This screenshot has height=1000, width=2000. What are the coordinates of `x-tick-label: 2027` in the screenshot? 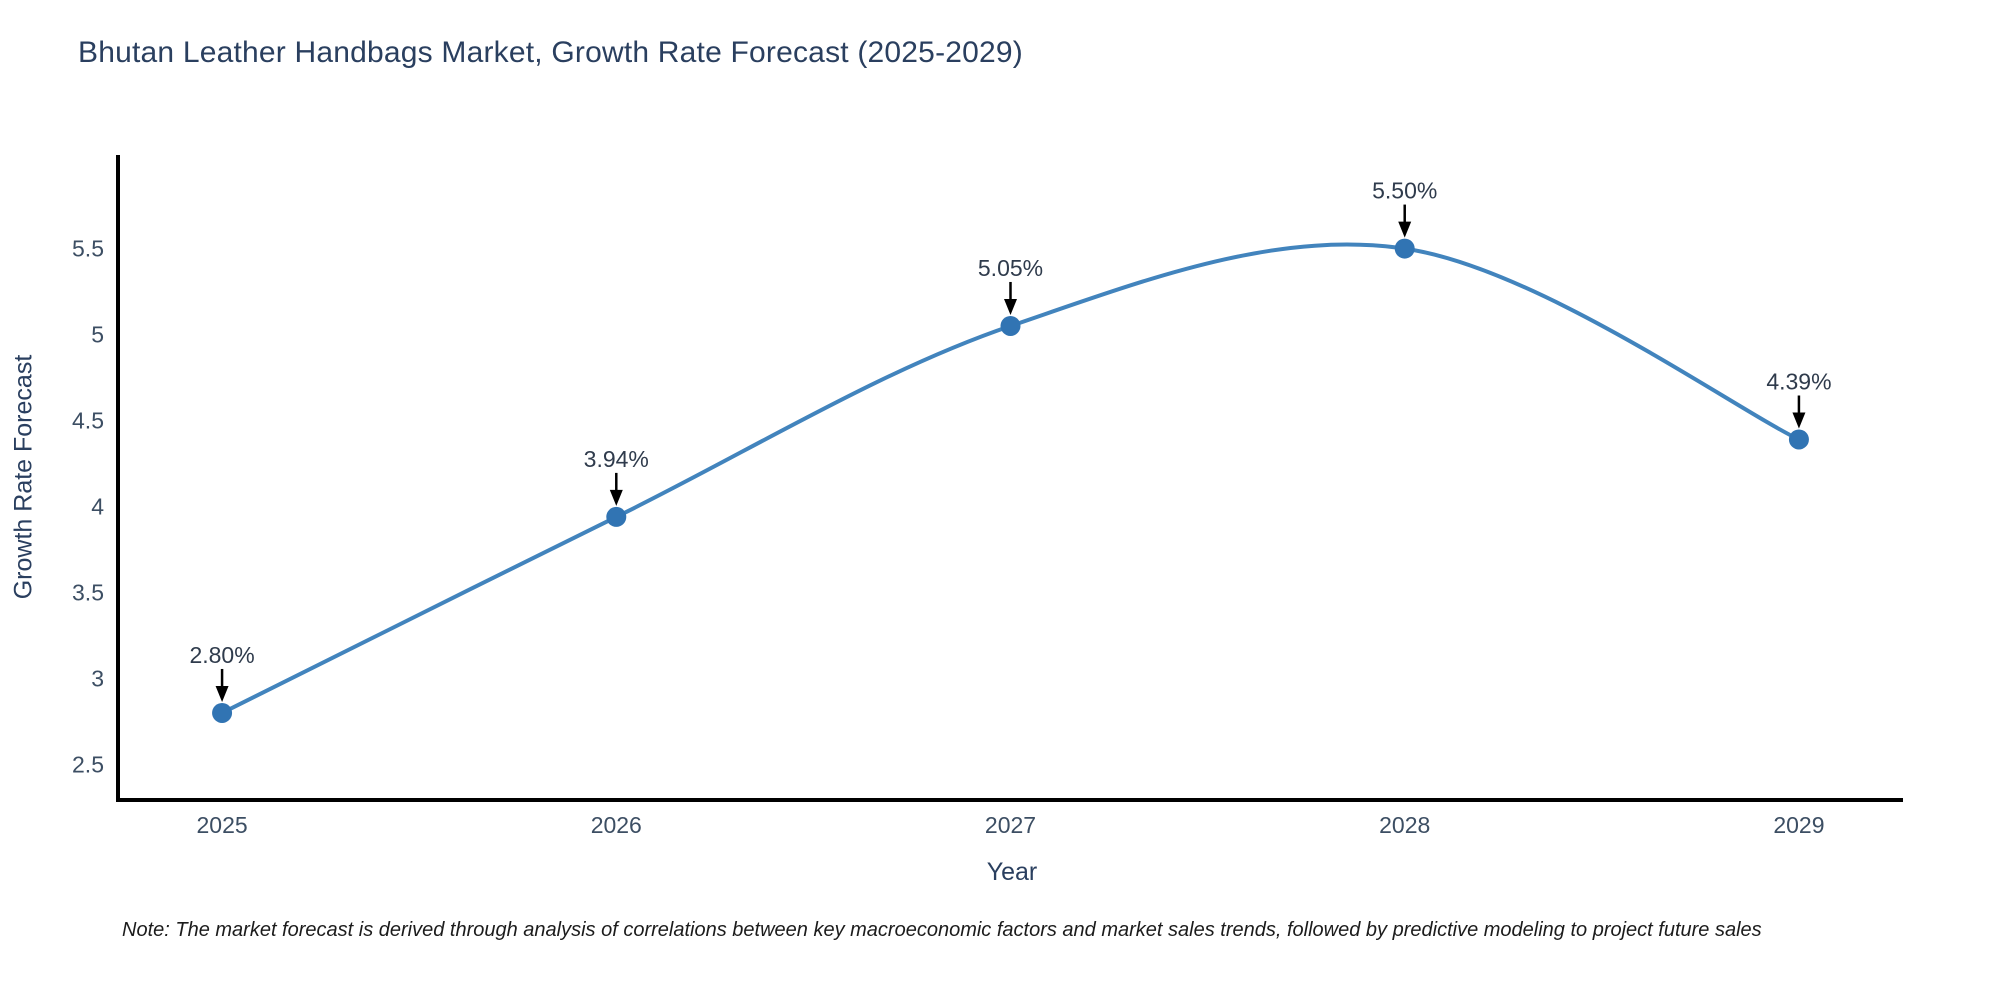 It's located at (1010, 825).